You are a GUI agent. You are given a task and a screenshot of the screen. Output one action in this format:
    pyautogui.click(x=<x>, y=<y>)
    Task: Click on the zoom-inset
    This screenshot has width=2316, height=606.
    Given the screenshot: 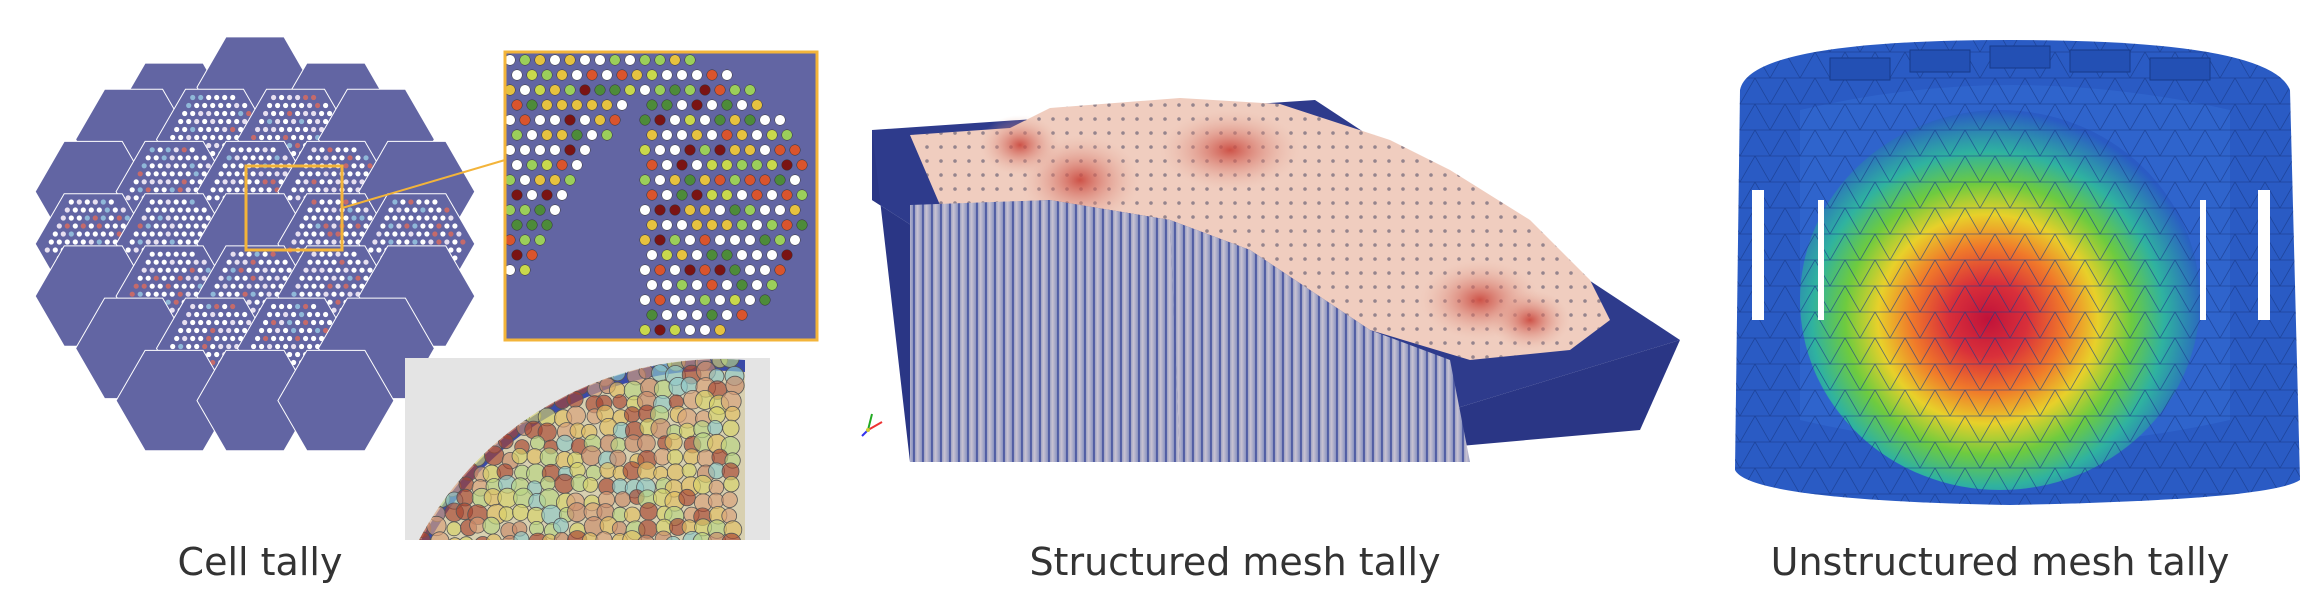 What is the action you would take?
    pyautogui.click(x=661, y=196)
    